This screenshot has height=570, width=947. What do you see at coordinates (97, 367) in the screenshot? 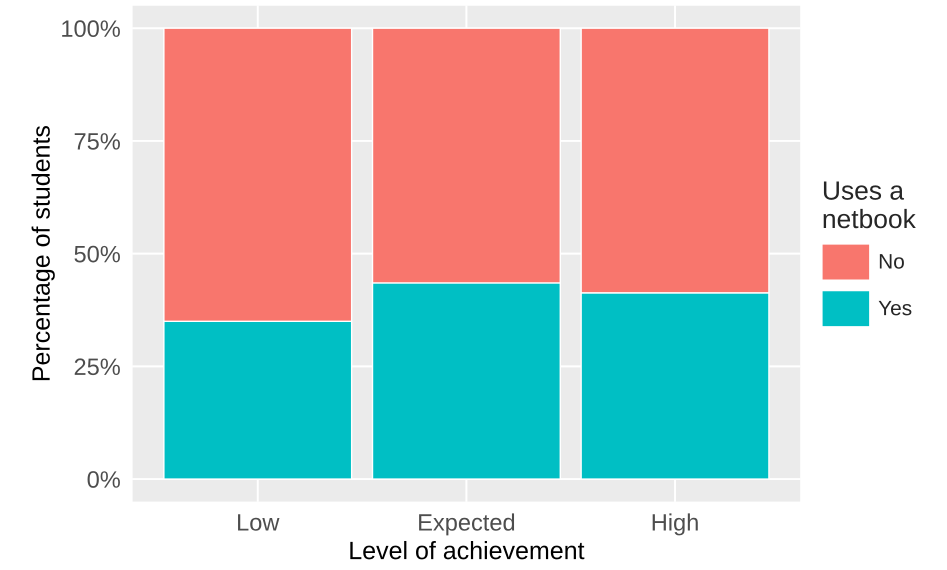
I see `y-tick-label: 25%` at bounding box center [97, 367].